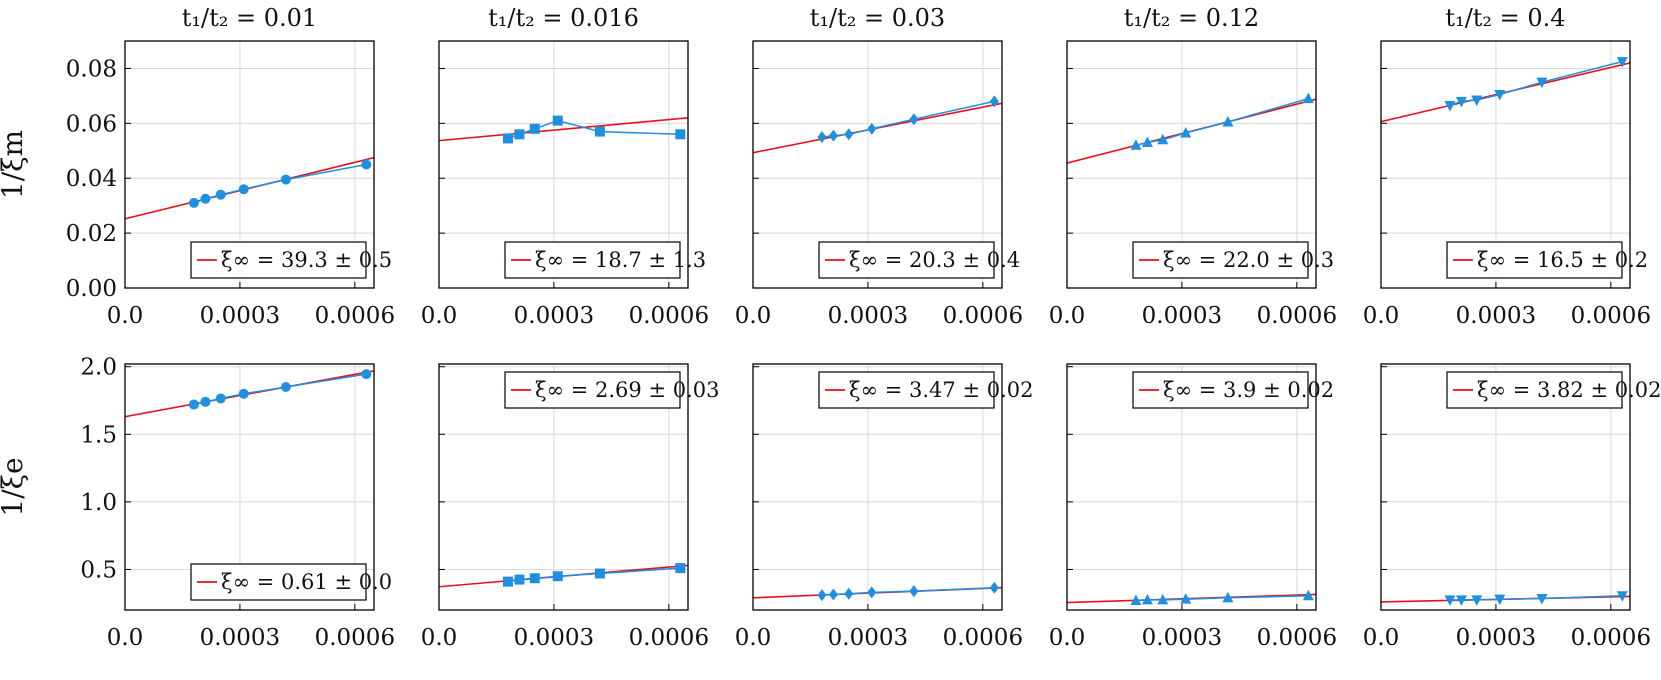  Describe the element at coordinates (98, 503) in the screenshot. I see `y-tick-label: 1.0` at that location.